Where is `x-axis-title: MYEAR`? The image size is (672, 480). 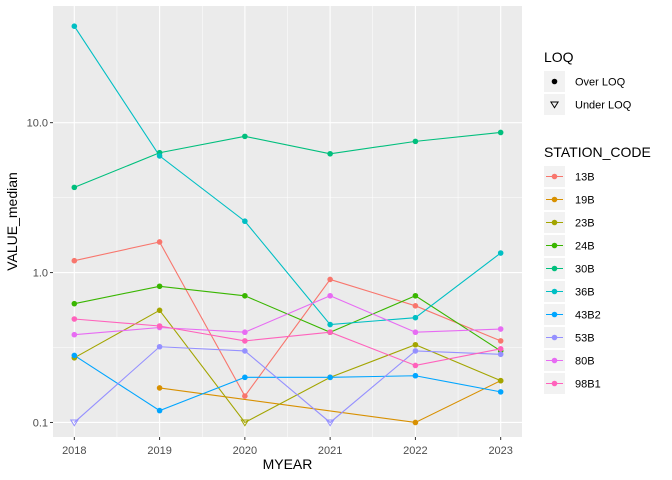
x-axis-title: MYEAR is located at coordinates (288, 464).